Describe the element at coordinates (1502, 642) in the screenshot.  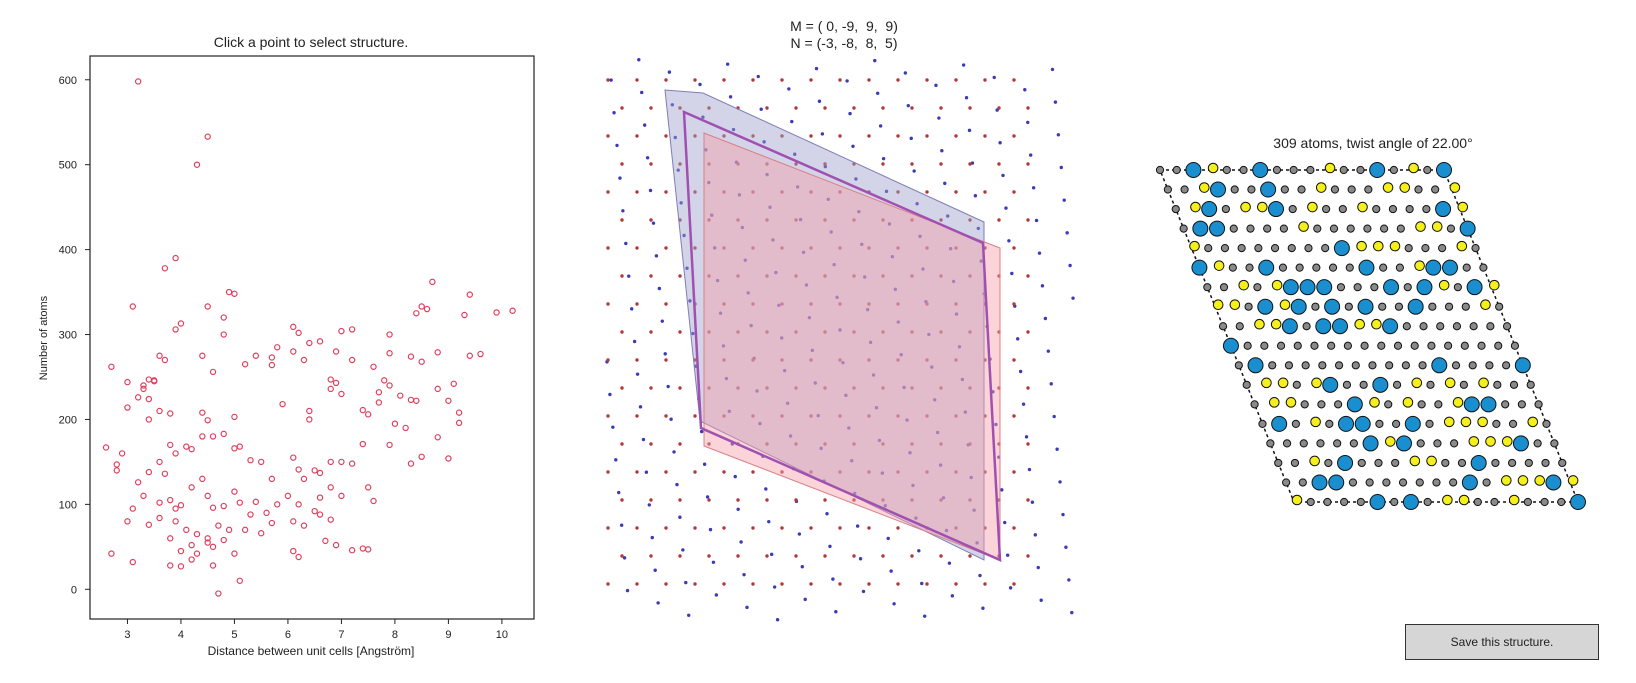
I see `save-structure-button: Save this structure.` at that location.